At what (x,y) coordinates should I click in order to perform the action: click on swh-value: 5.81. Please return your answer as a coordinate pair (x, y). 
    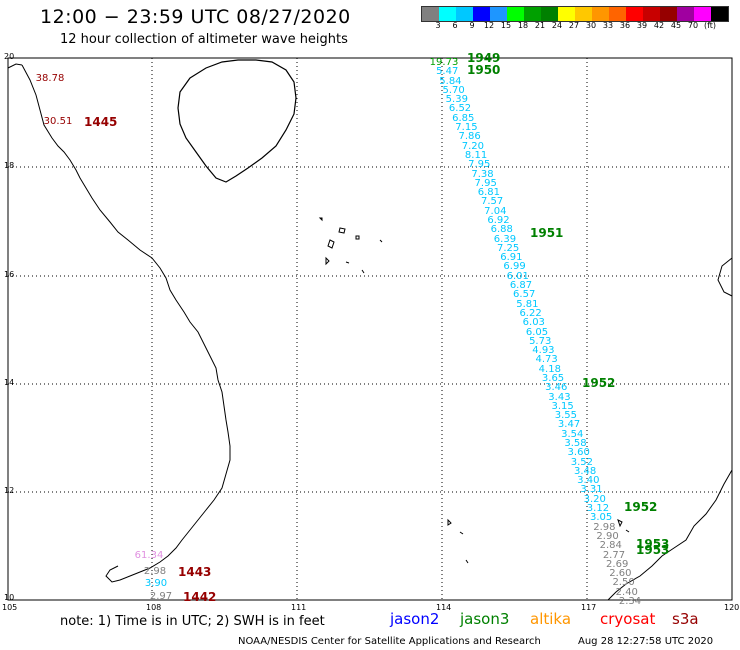
    Looking at the image, I should click on (527, 304).